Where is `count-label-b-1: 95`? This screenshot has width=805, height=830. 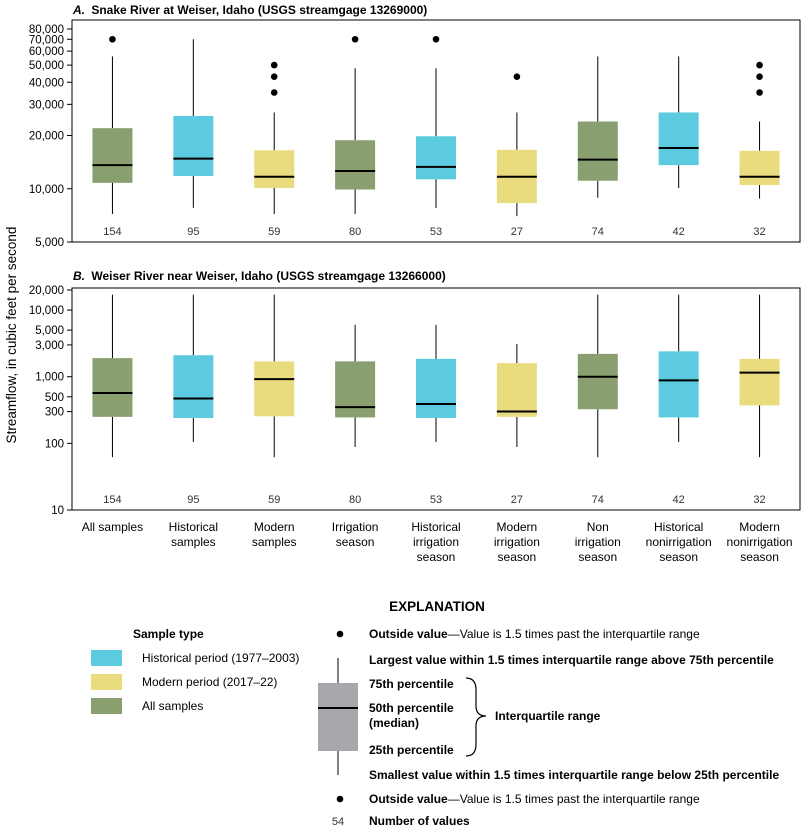
count-label-b-1: 95 is located at coordinates (193, 500).